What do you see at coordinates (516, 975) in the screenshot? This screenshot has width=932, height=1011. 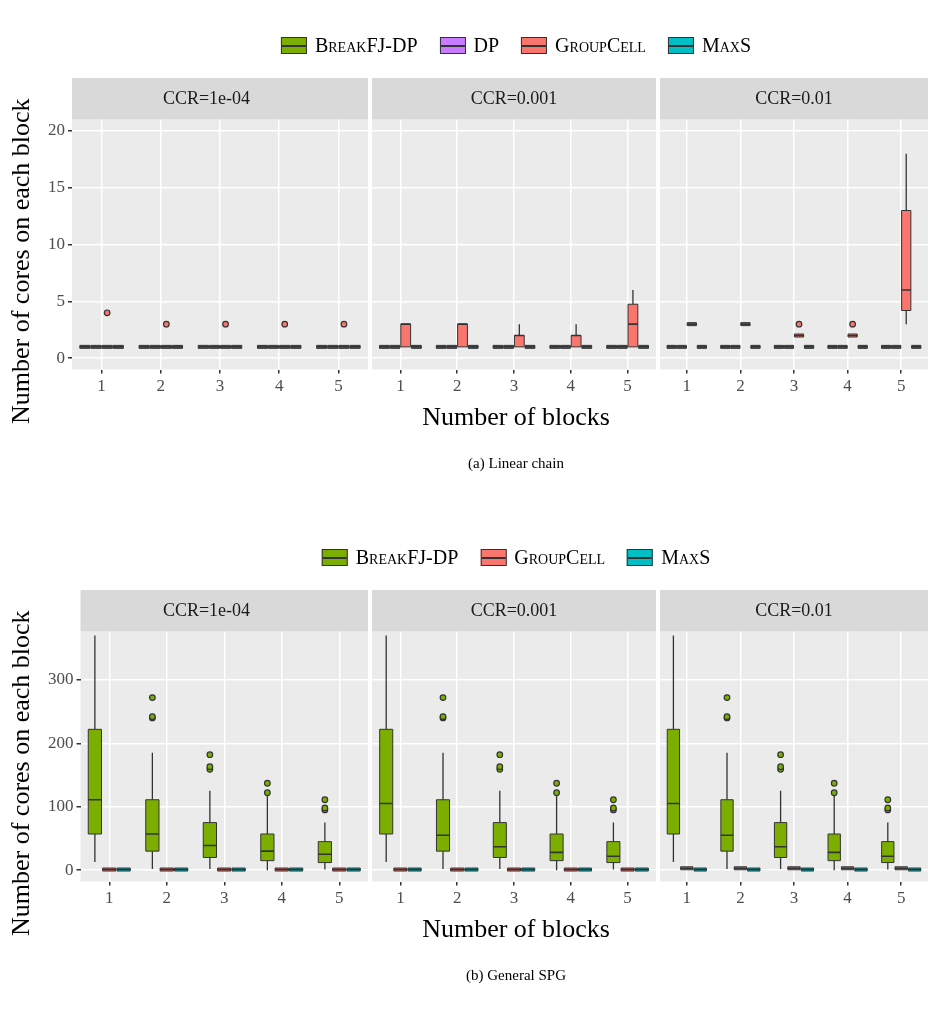 I see `text: (b) General SPG` at bounding box center [516, 975].